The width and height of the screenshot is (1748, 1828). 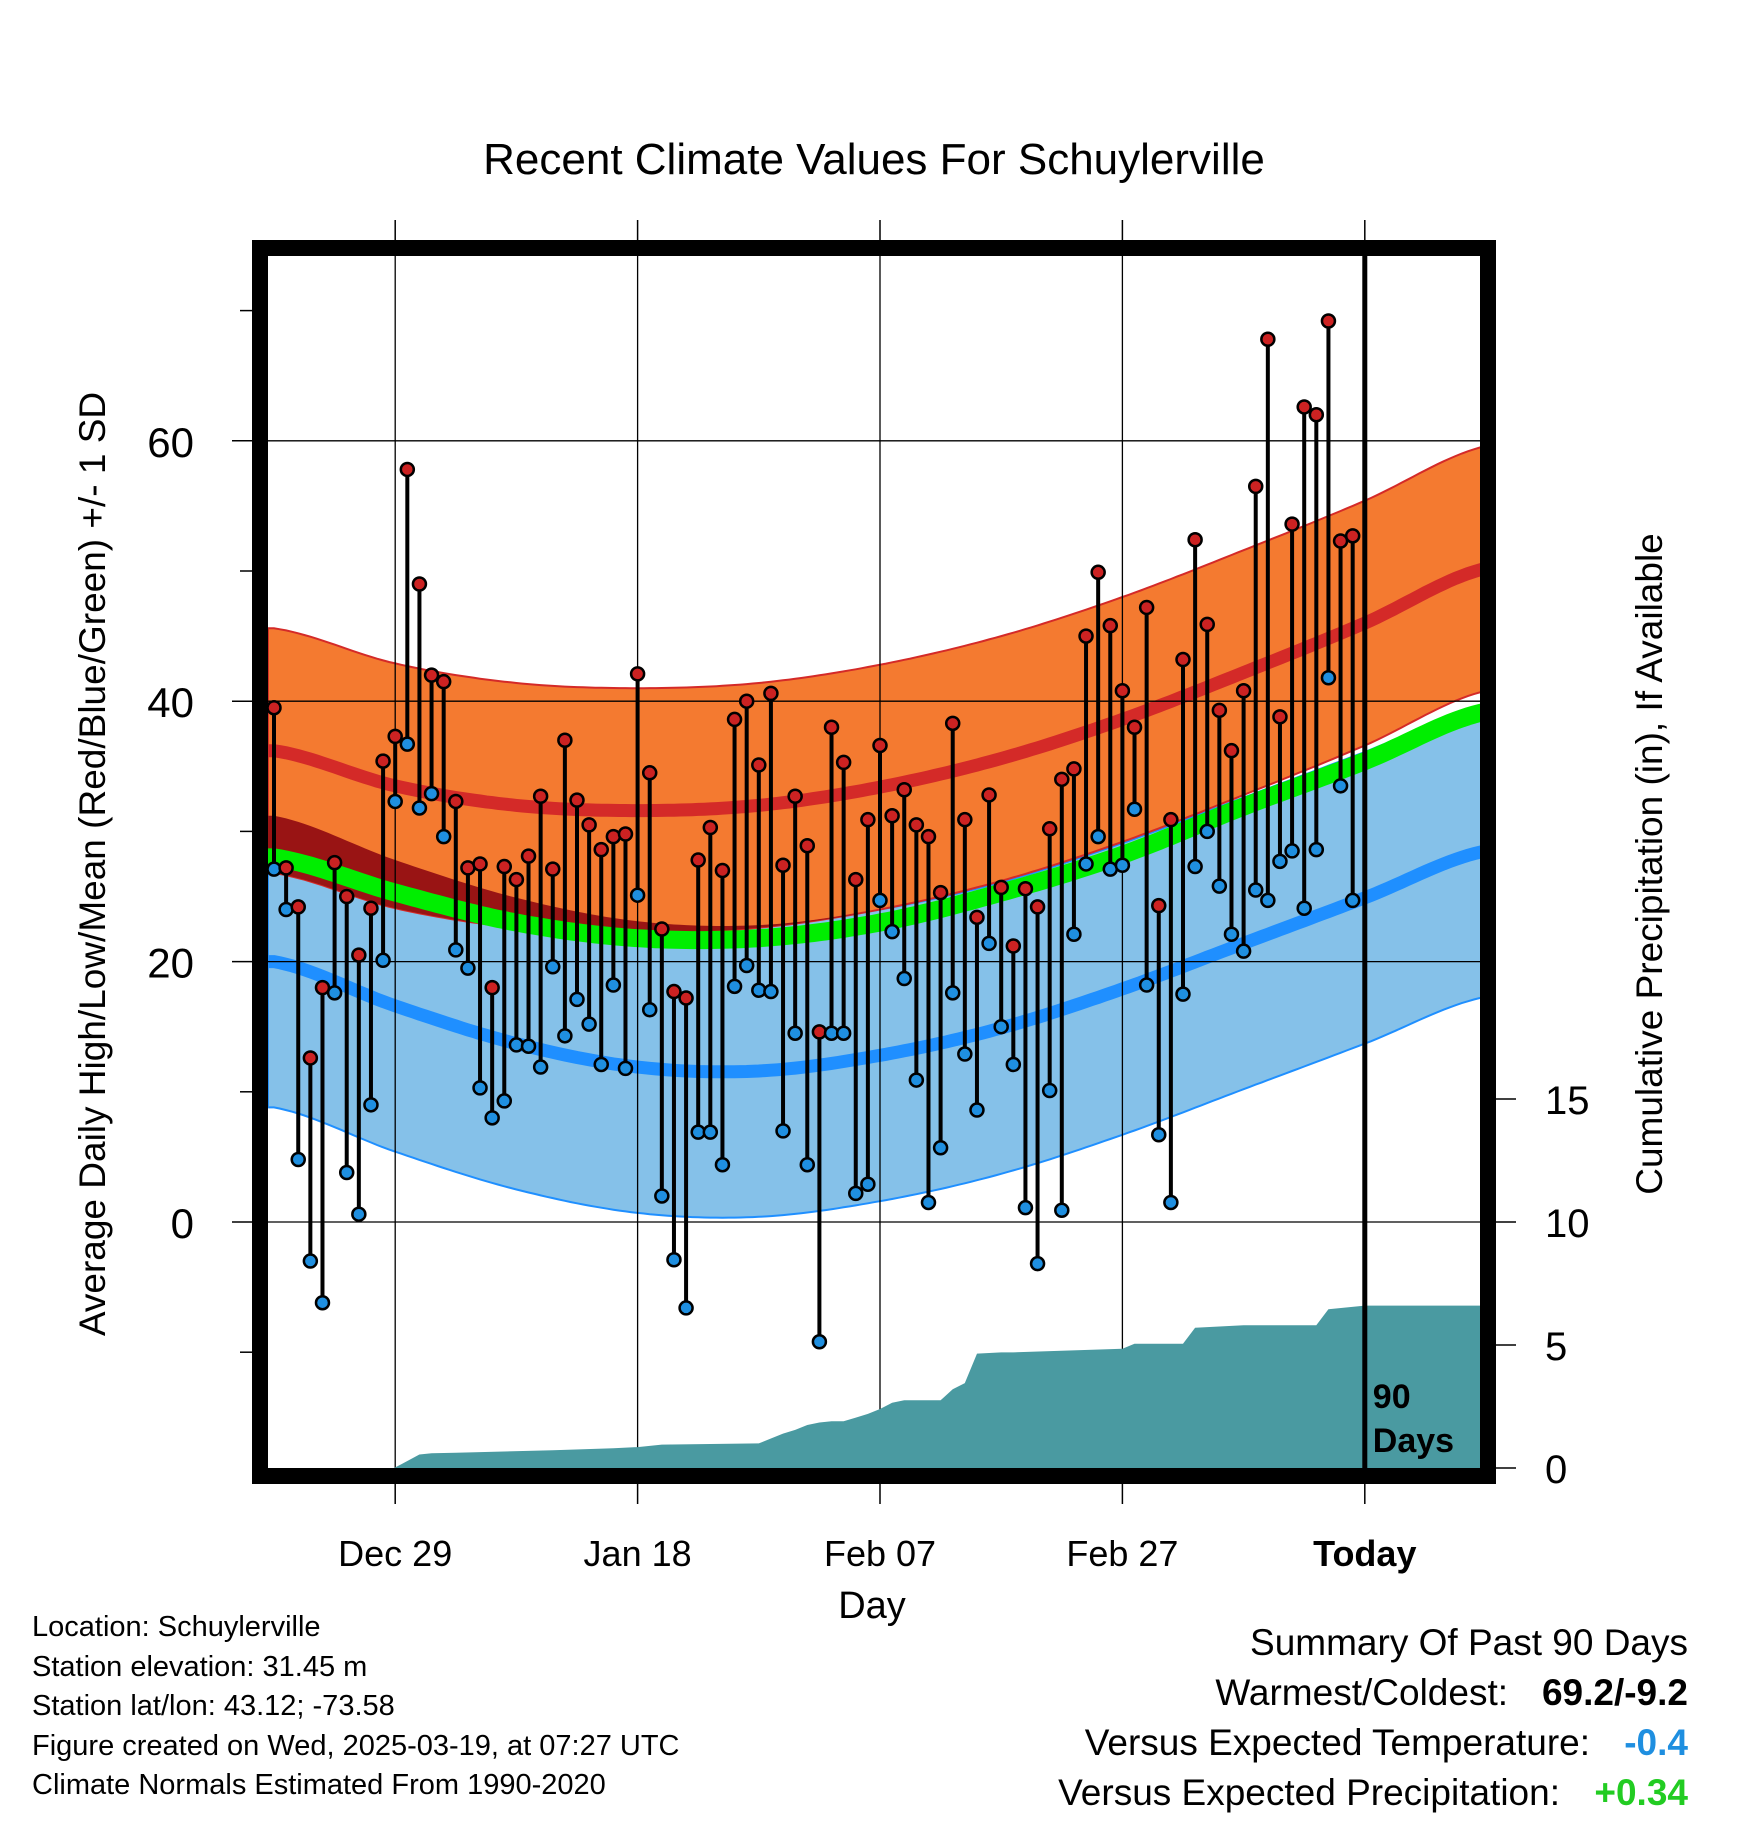 What do you see at coordinates (1469, 1642) in the screenshot?
I see `summary-heading: Summary Of Past 90 Days` at bounding box center [1469, 1642].